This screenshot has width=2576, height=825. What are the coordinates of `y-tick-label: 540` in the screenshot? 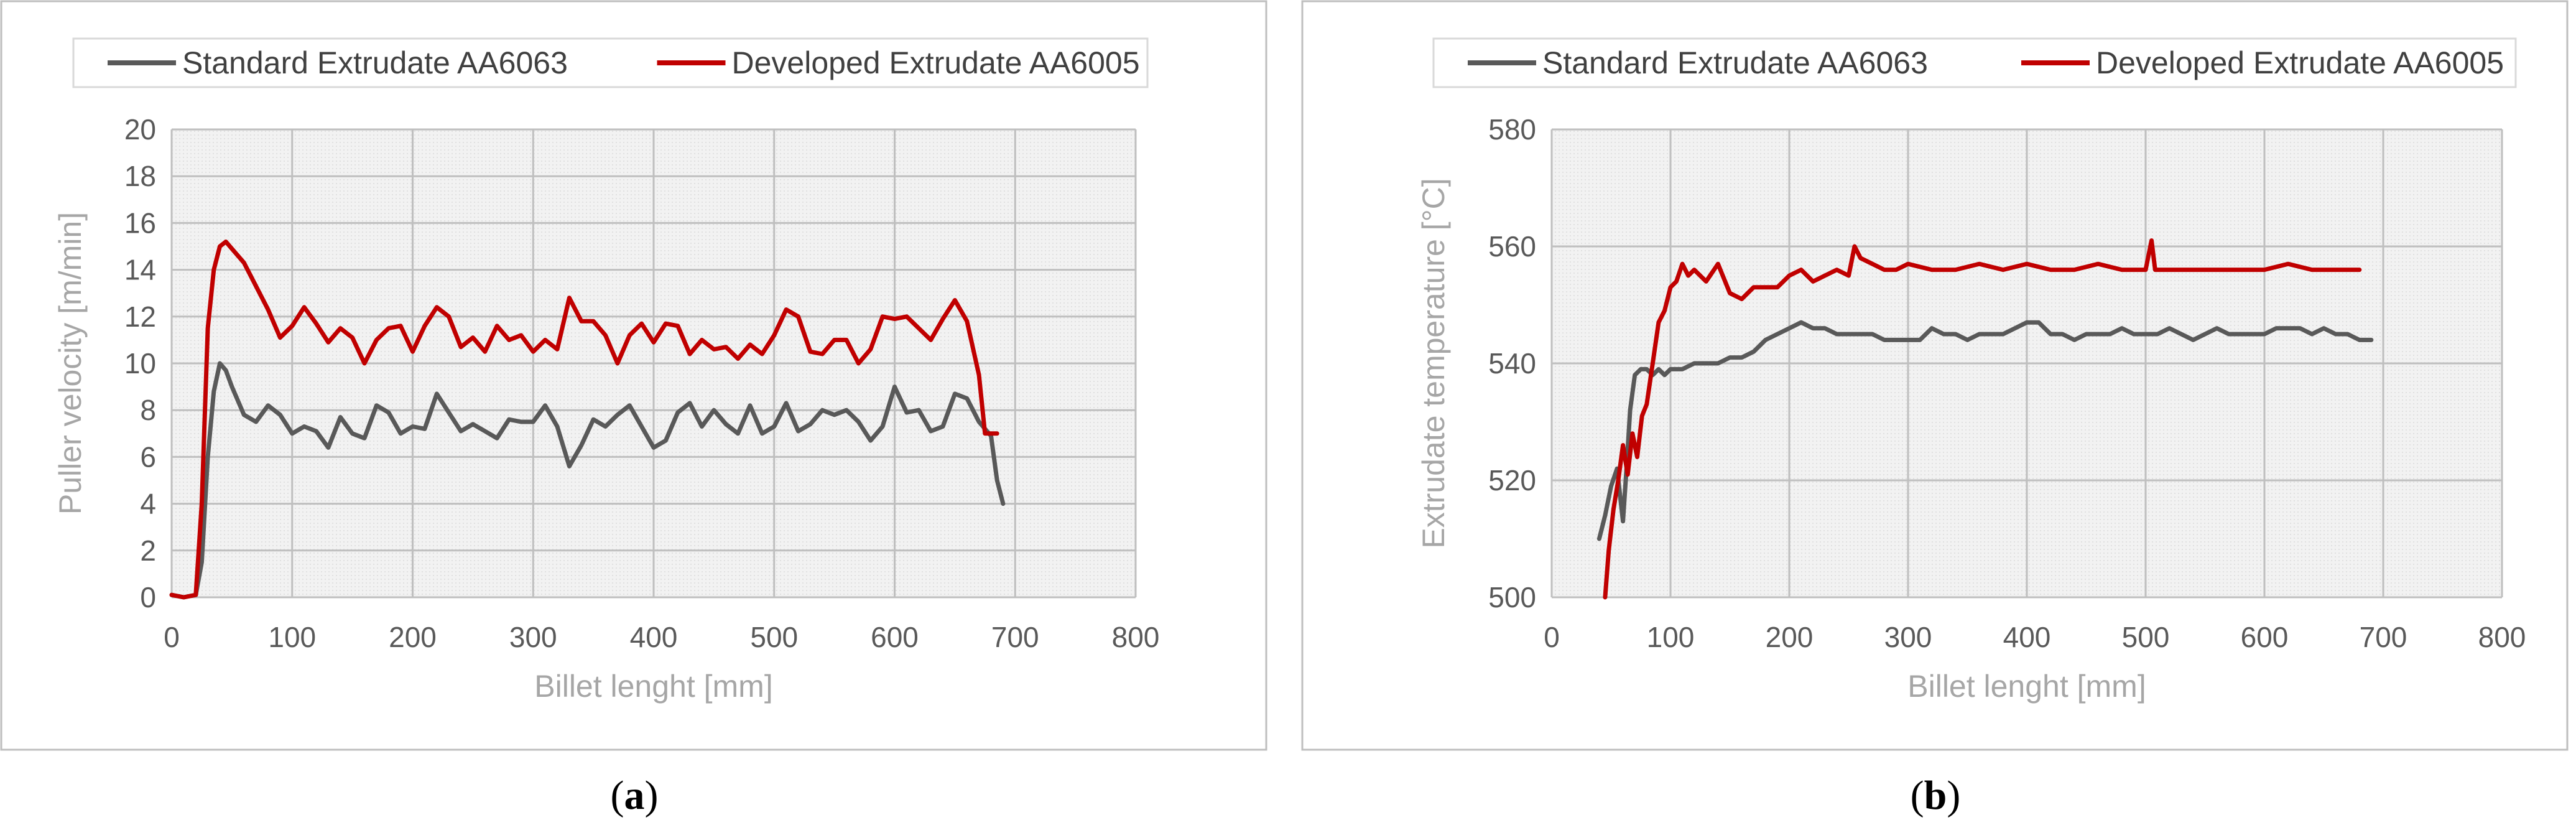 It's located at (1512, 363).